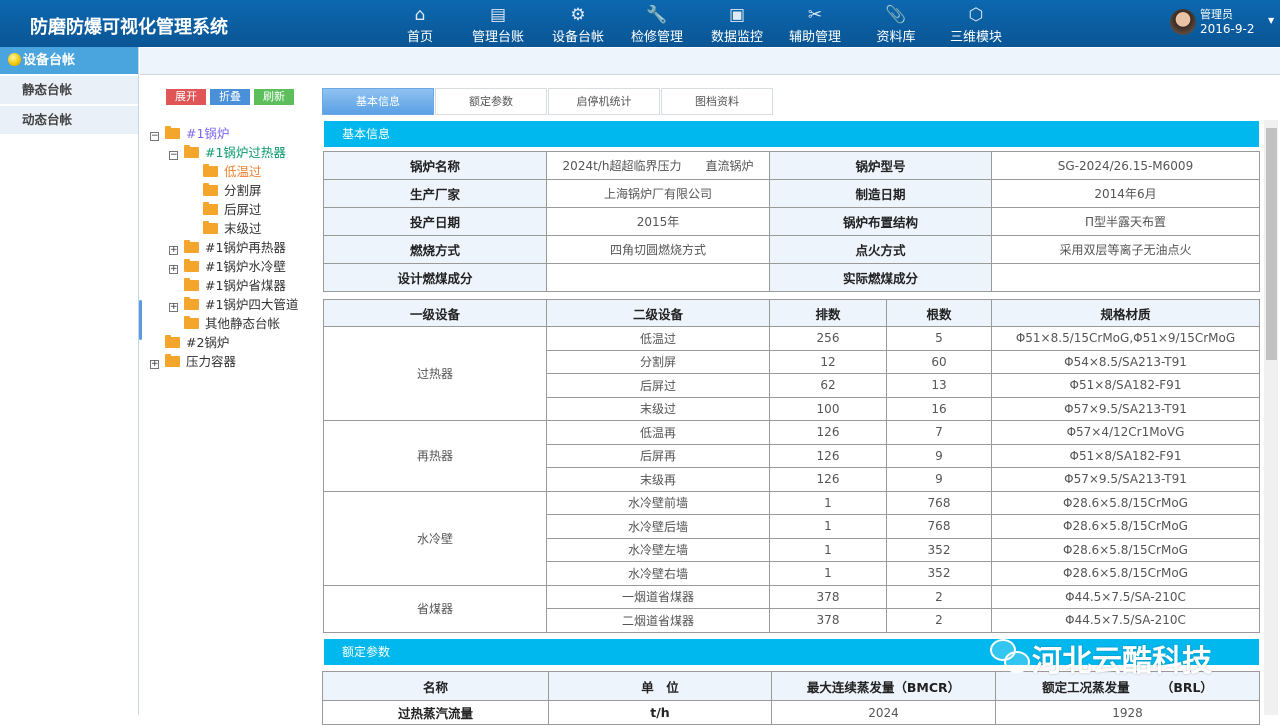 The width and height of the screenshot is (1280, 725). I want to click on field-value: 四角切圆燃烧方式, so click(658, 249).